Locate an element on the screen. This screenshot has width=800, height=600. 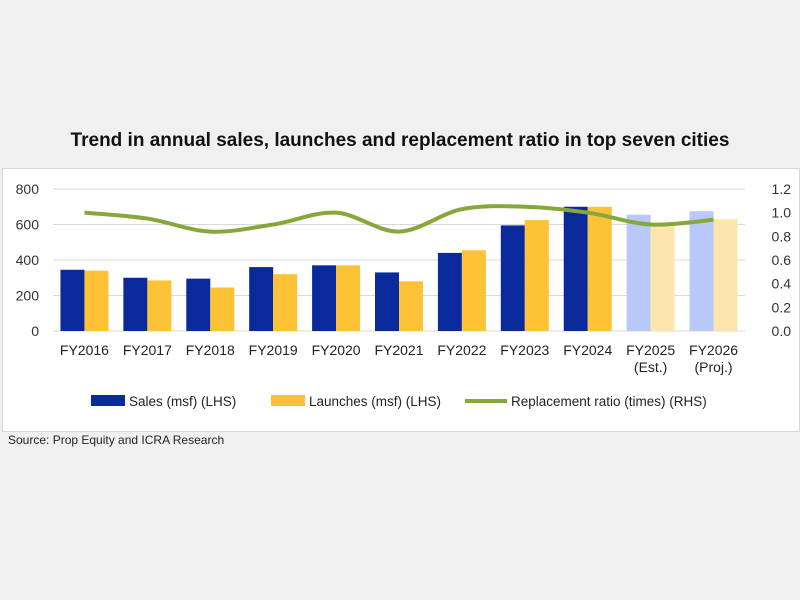
right-tick-label: 0.4 is located at coordinates (782, 284).